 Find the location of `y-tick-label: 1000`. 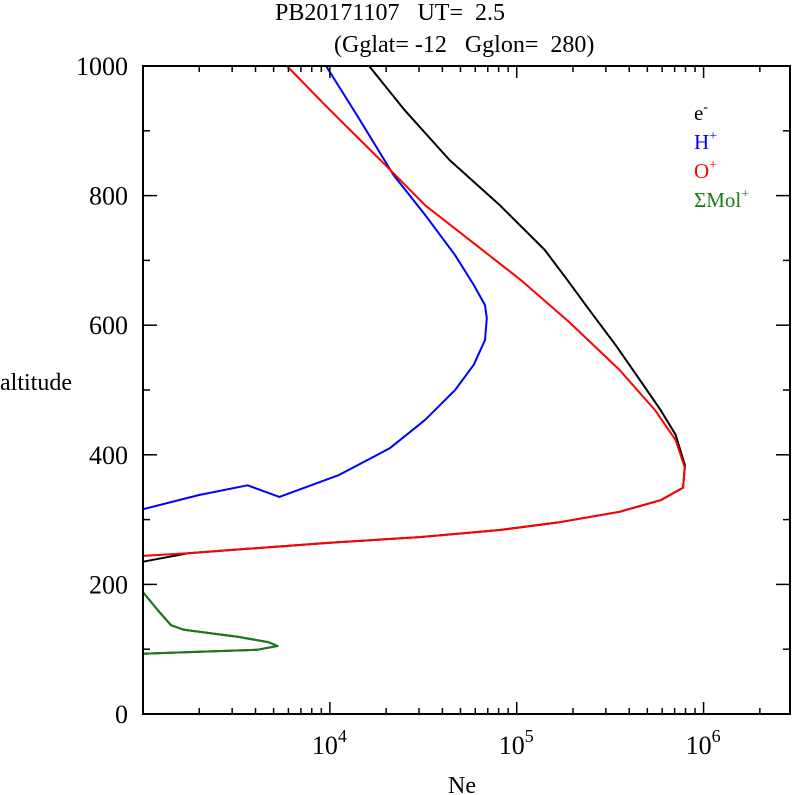

y-tick-label: 1000 is located at coordinates (102, 66).